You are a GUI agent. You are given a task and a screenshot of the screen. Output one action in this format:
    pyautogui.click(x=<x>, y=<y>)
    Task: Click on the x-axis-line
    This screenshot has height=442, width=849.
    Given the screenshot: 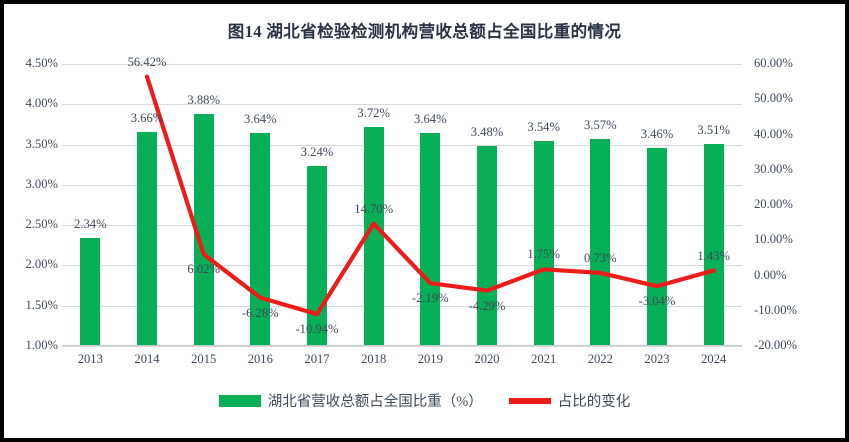 What is the action you would take?
    pyautogui.click(x=402, y=345)
    